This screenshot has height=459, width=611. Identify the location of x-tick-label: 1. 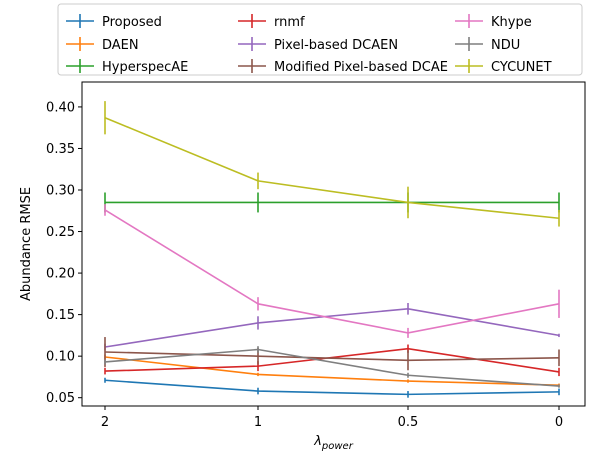
(258, 422).